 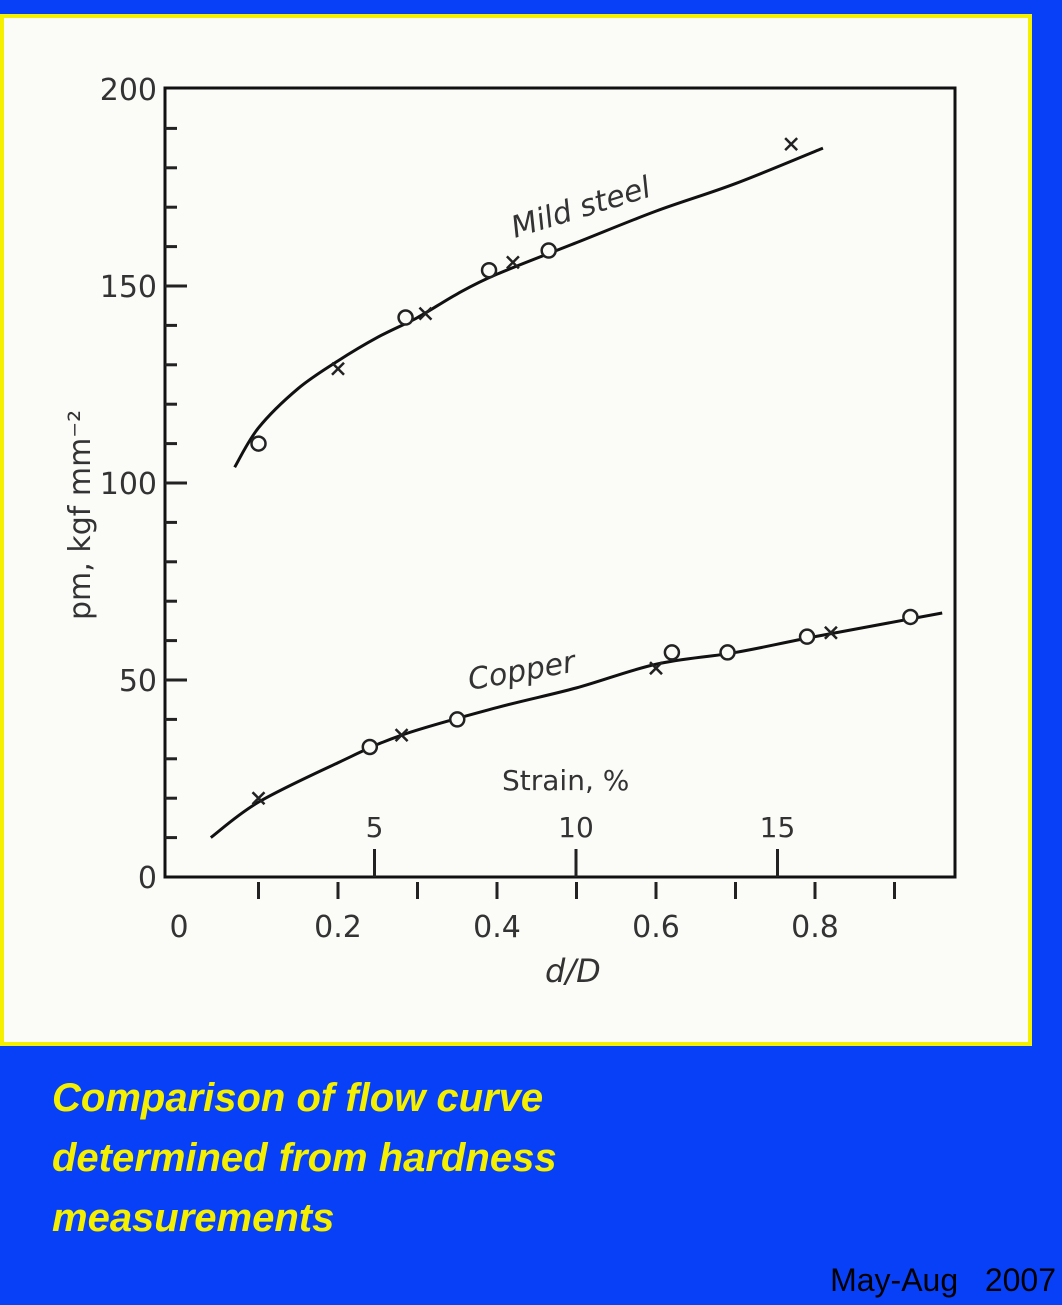 I want to click on series-label-copper: Copper, so click(x=522, y=671).